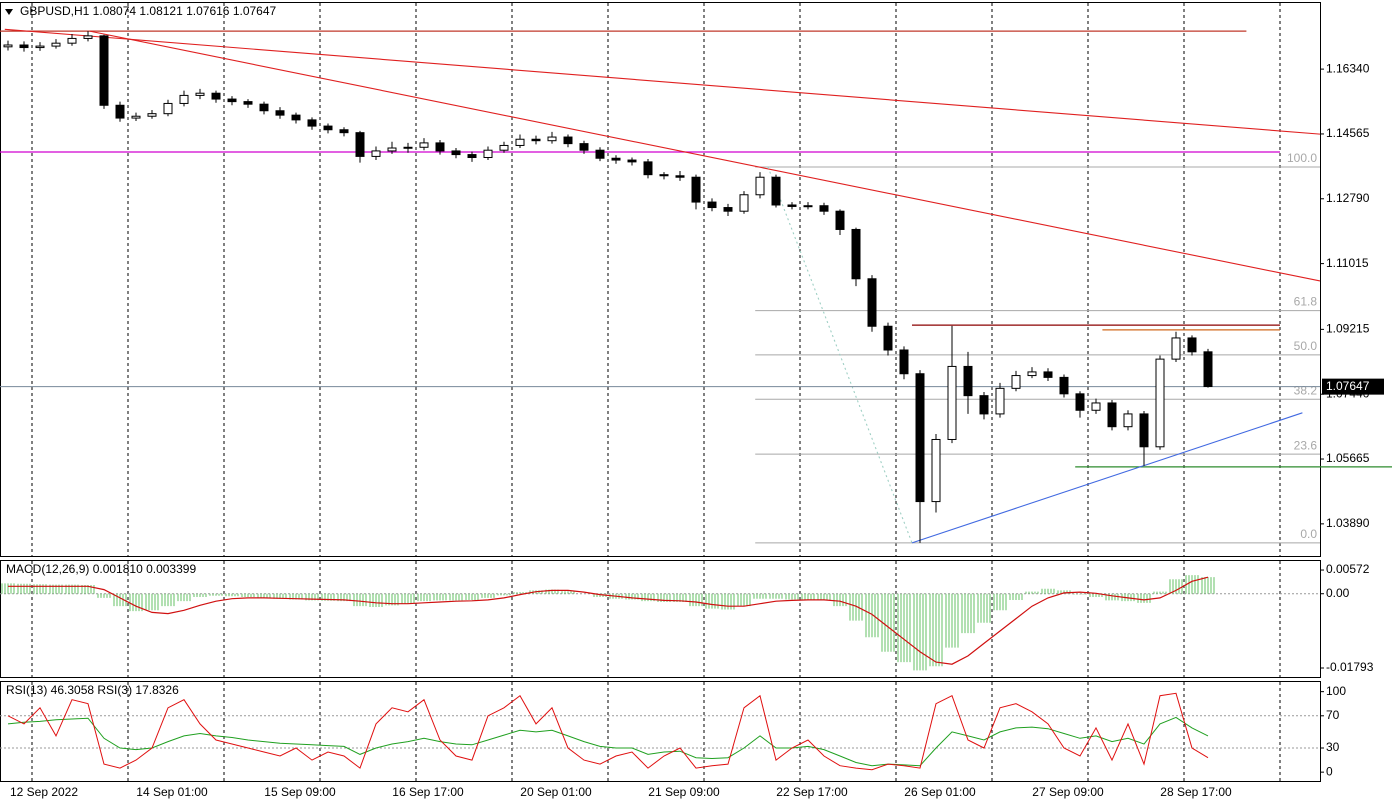  Describe the element at coordinates (9, 12) in the screenshot. I see `symbol-menu-icon` at that location.